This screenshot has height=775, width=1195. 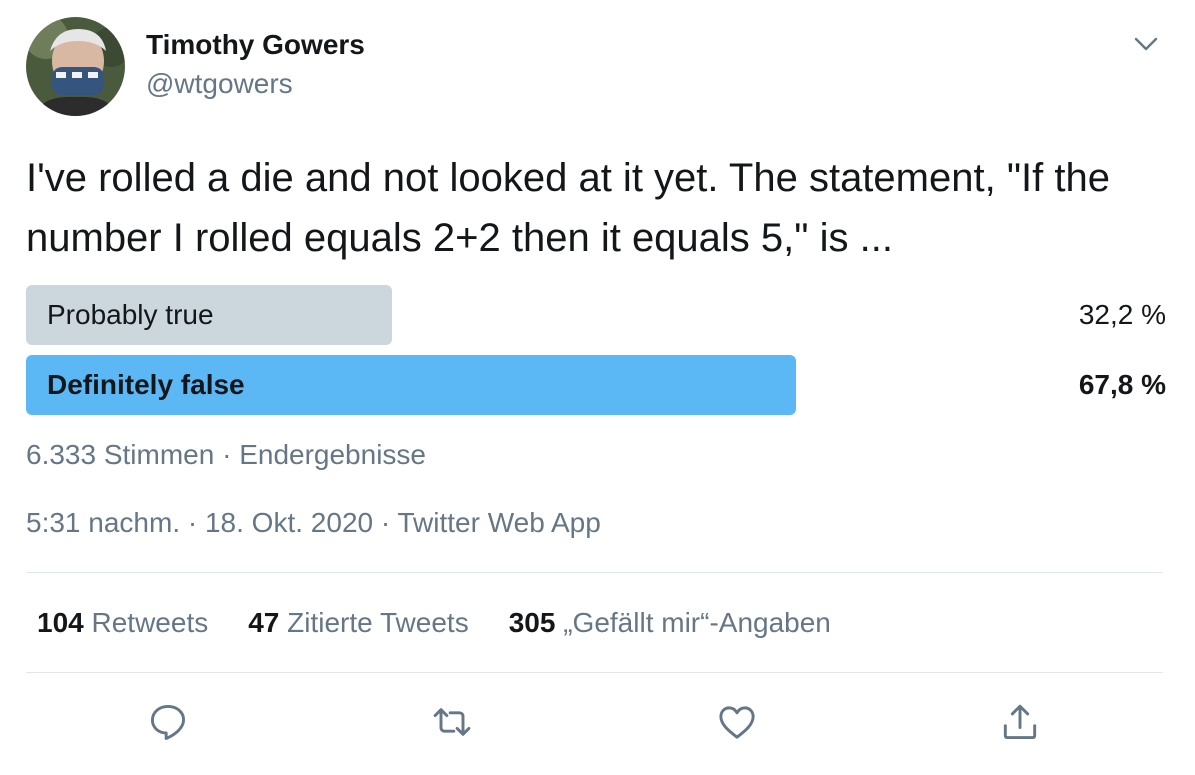 I want to click on author-handle: @wtgowers, so click(x=219, y=83).